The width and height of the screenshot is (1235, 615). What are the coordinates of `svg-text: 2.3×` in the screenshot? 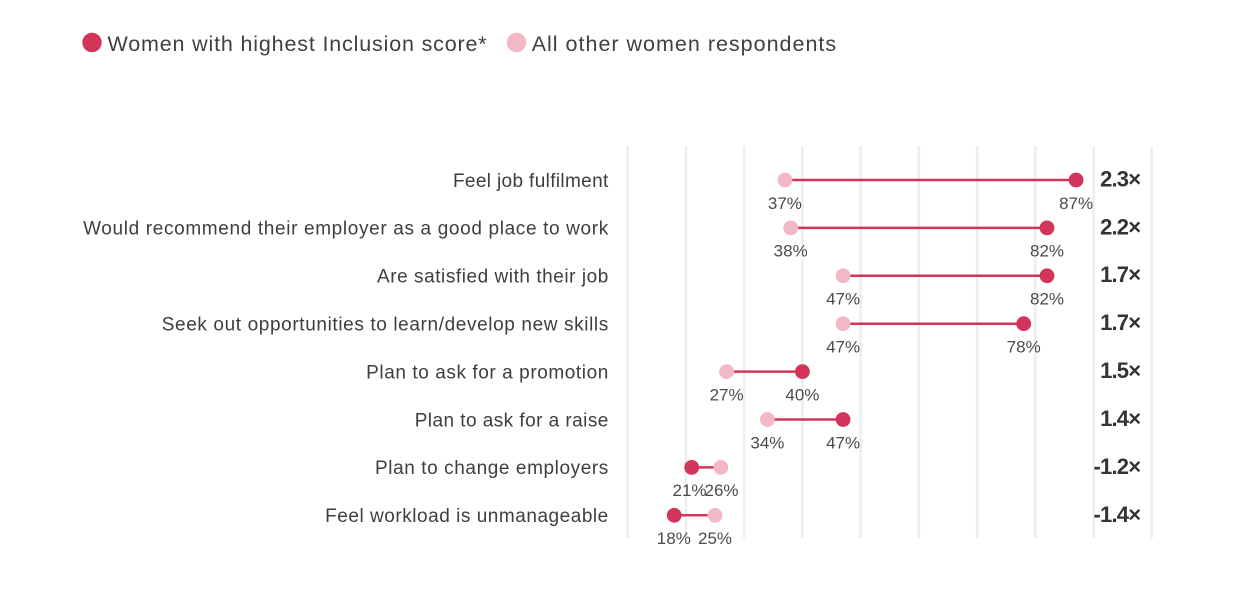 It's located at (1120, 178).